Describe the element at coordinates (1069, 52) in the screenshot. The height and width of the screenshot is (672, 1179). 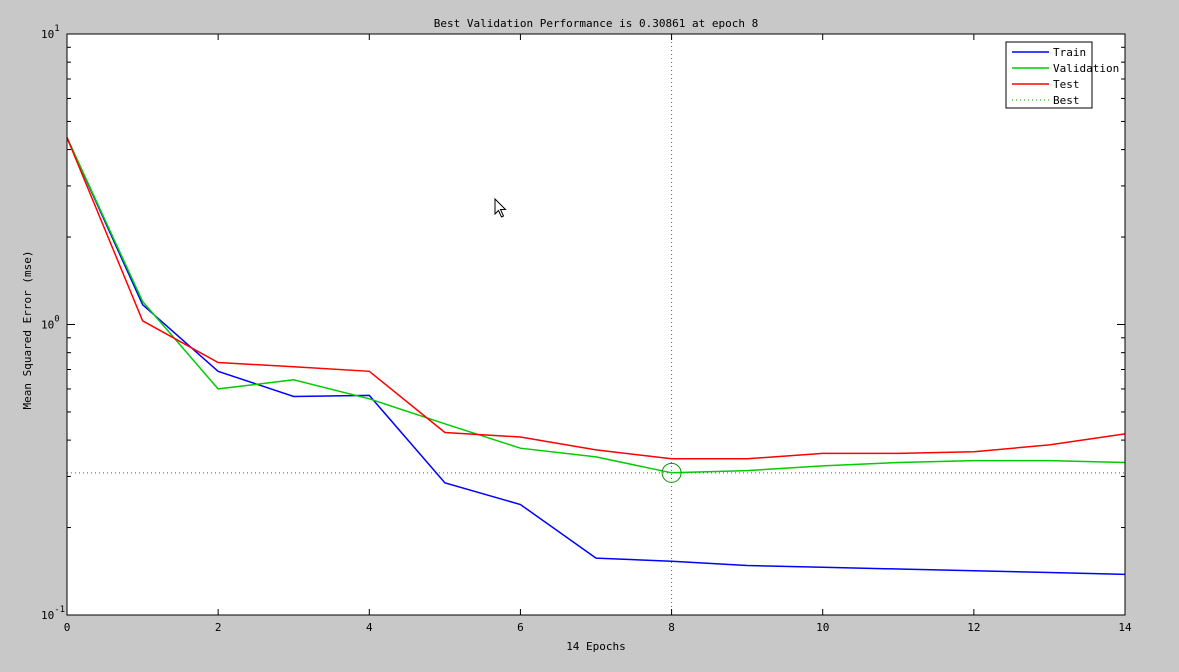
I see `legend-label-train: Train` at that location.